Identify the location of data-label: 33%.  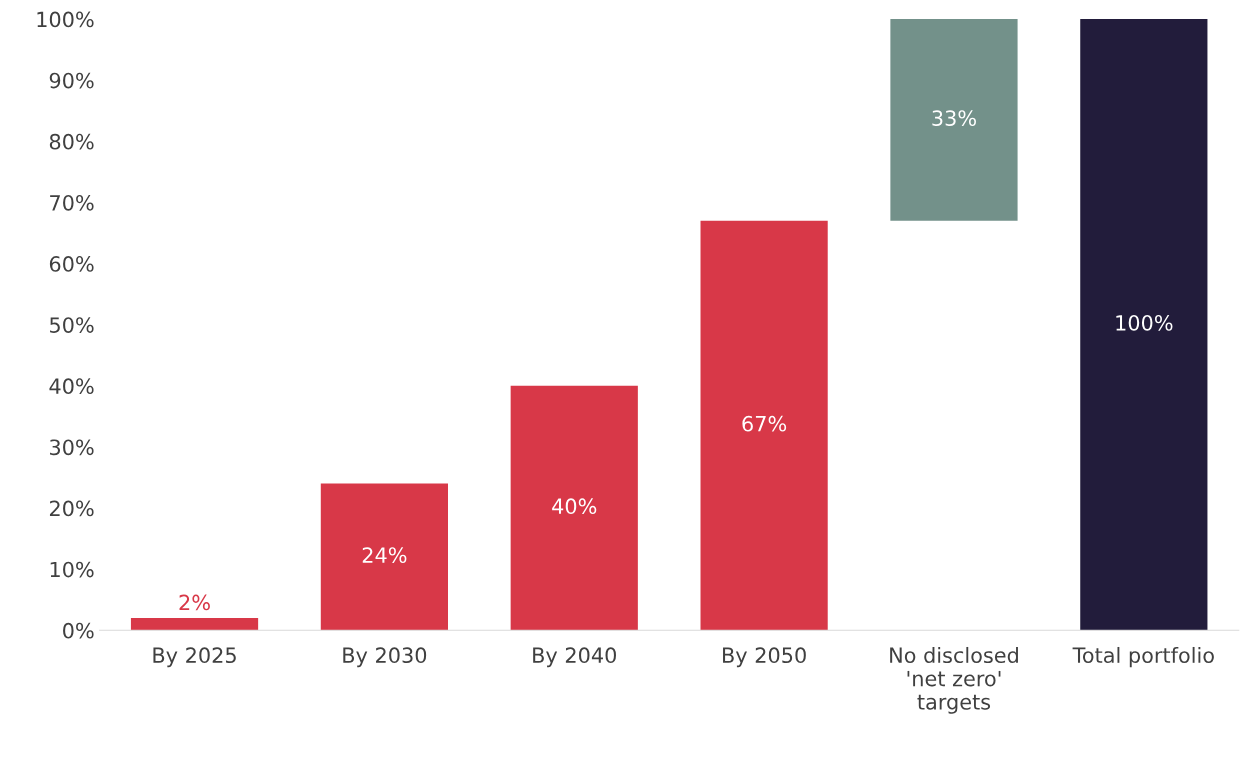
(954, 118).